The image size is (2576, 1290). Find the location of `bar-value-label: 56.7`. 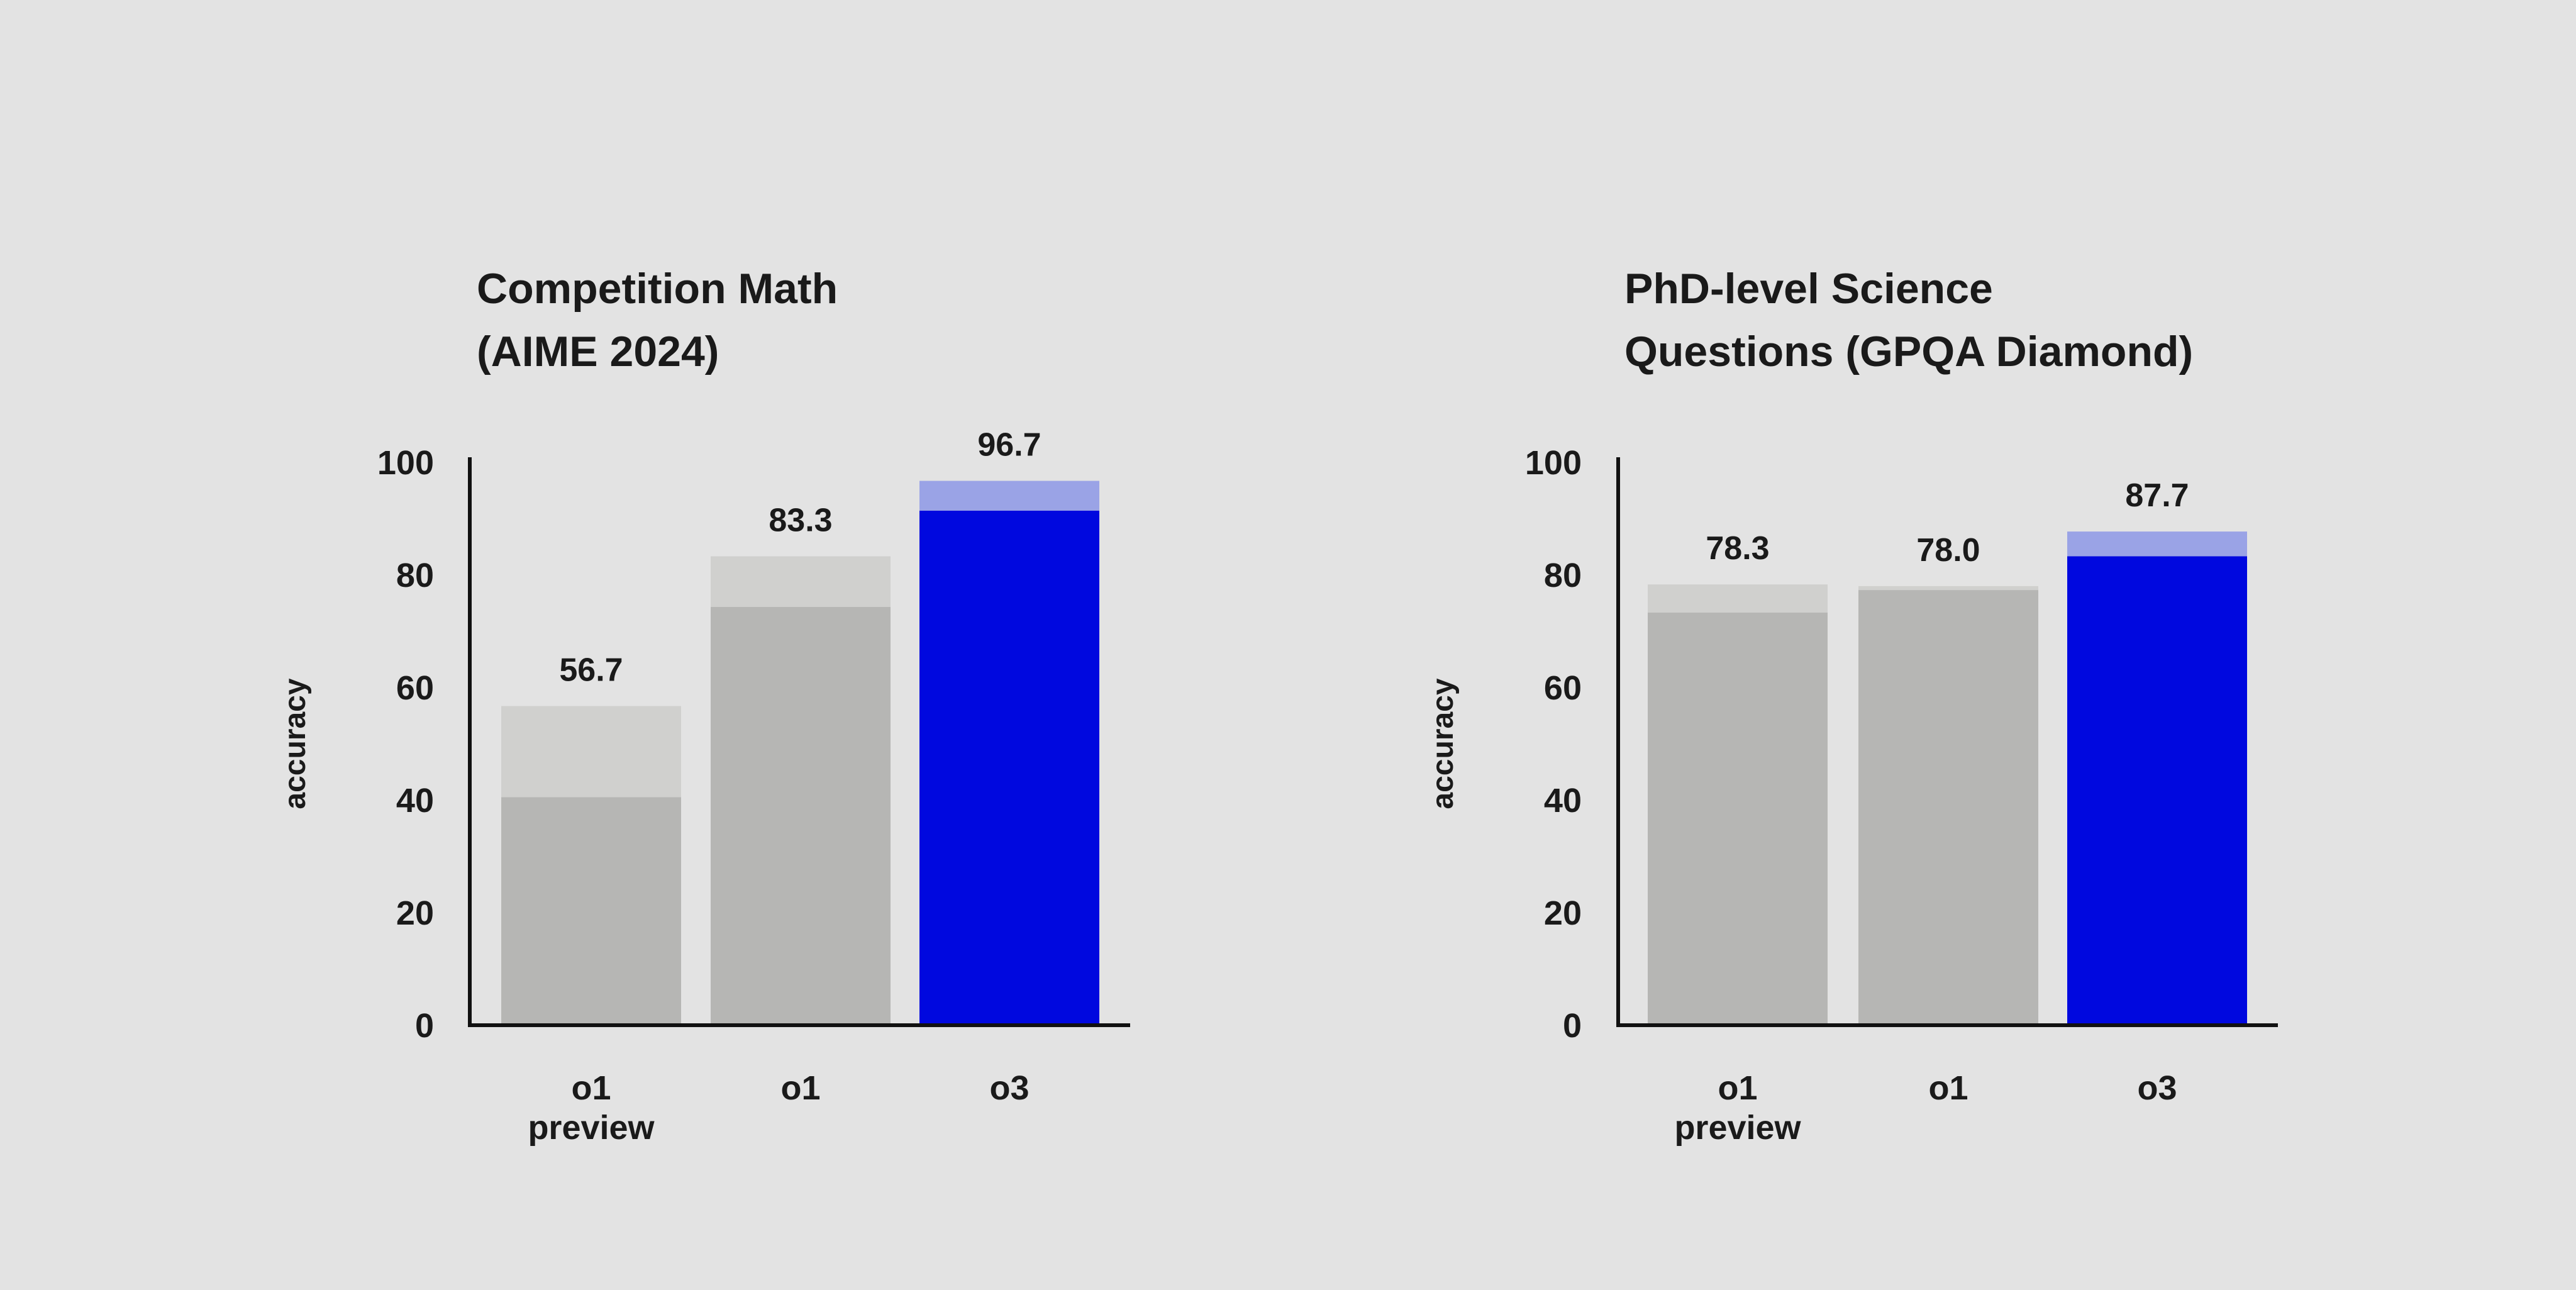

bar-value-label: 56.7 is located at coordinates (591, 670).